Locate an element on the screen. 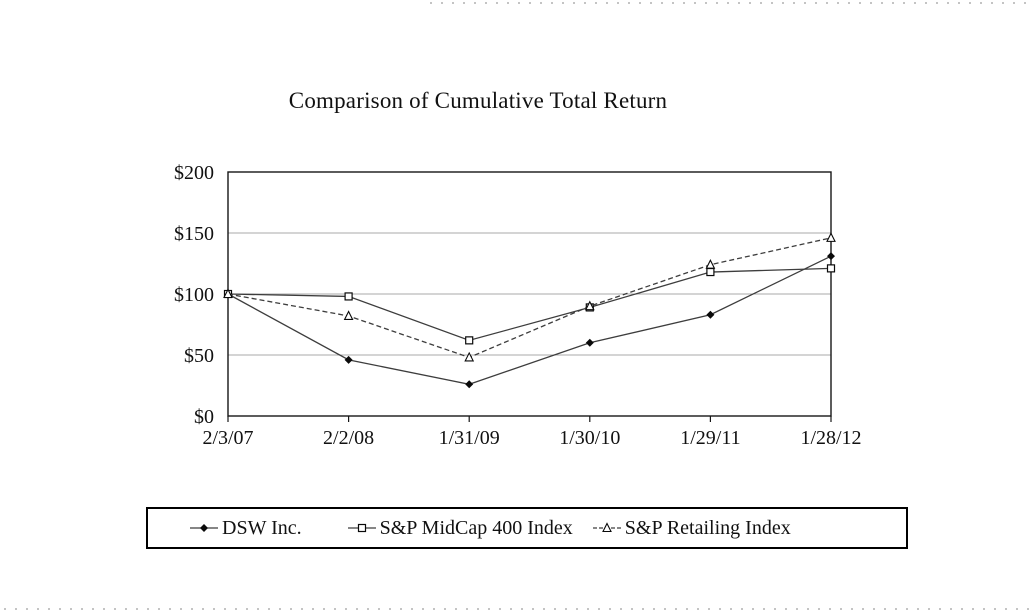  page-edge-dotted-line-bottom is located at coordinates (517, 609).